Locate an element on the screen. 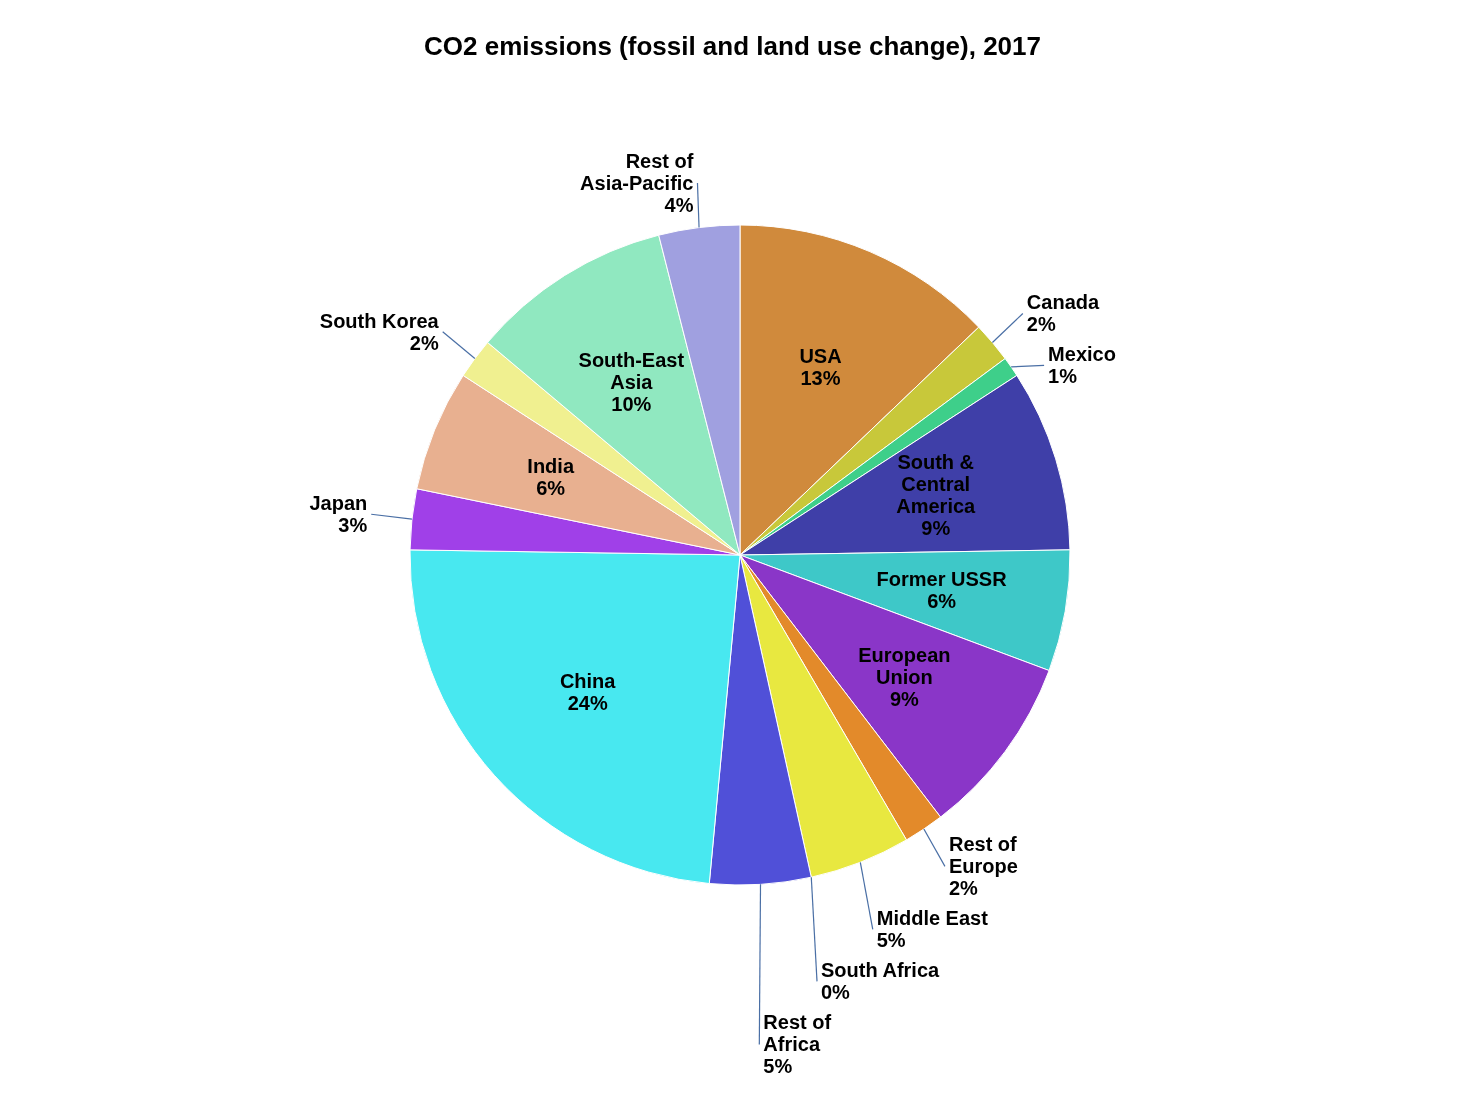 Image resolution: width=1465 pixels, height=1104 pixels. data-label: 13% is located at coordinates (820, 377).